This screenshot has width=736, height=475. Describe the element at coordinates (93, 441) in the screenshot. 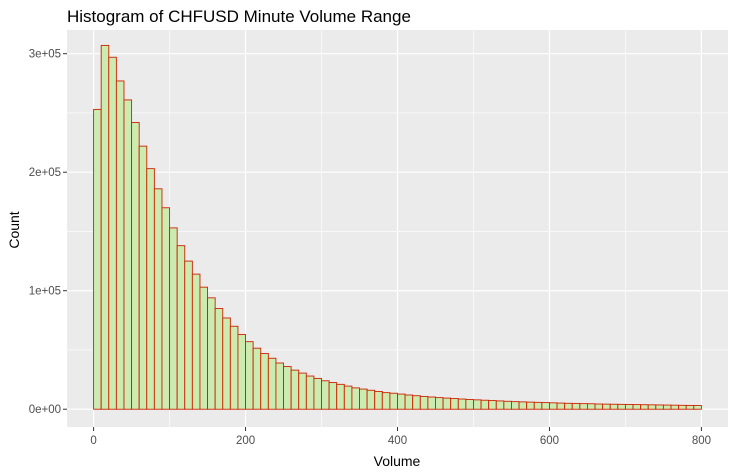

I see `x-tick-label: 0` at that location.